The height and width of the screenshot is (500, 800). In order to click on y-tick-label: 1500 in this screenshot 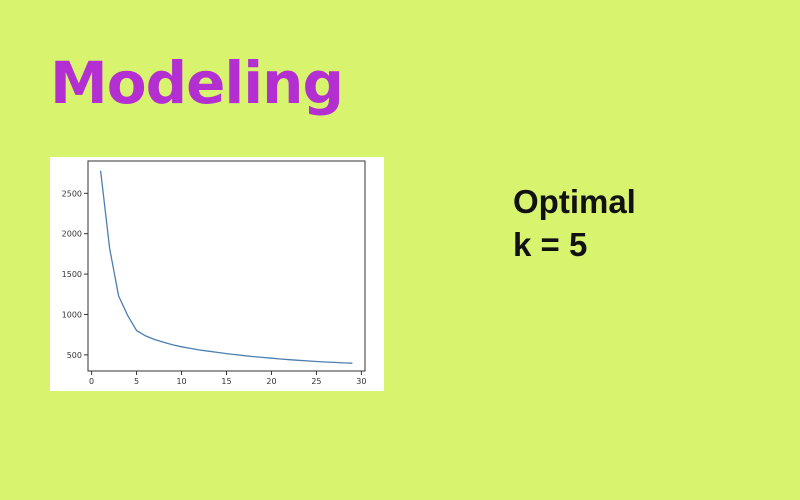, I will do `click(72, 274)`.